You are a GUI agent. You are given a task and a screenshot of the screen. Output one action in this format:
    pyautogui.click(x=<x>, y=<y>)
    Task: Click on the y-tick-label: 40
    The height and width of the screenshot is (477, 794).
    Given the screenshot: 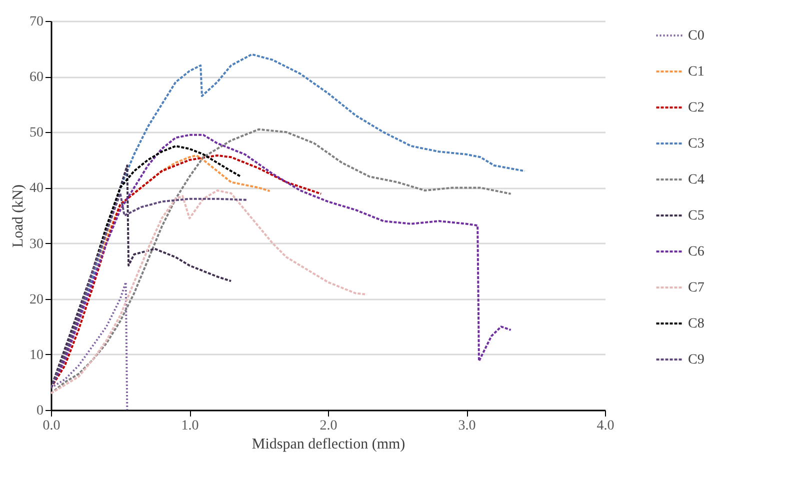 What is the action you would take?
    pyautogui.click(x=37, y=188)
    